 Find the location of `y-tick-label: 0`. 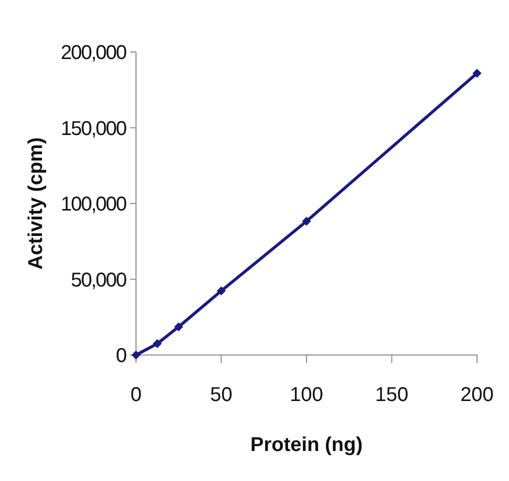

y-tick-label: 0 is located at coordinates (121, 356).